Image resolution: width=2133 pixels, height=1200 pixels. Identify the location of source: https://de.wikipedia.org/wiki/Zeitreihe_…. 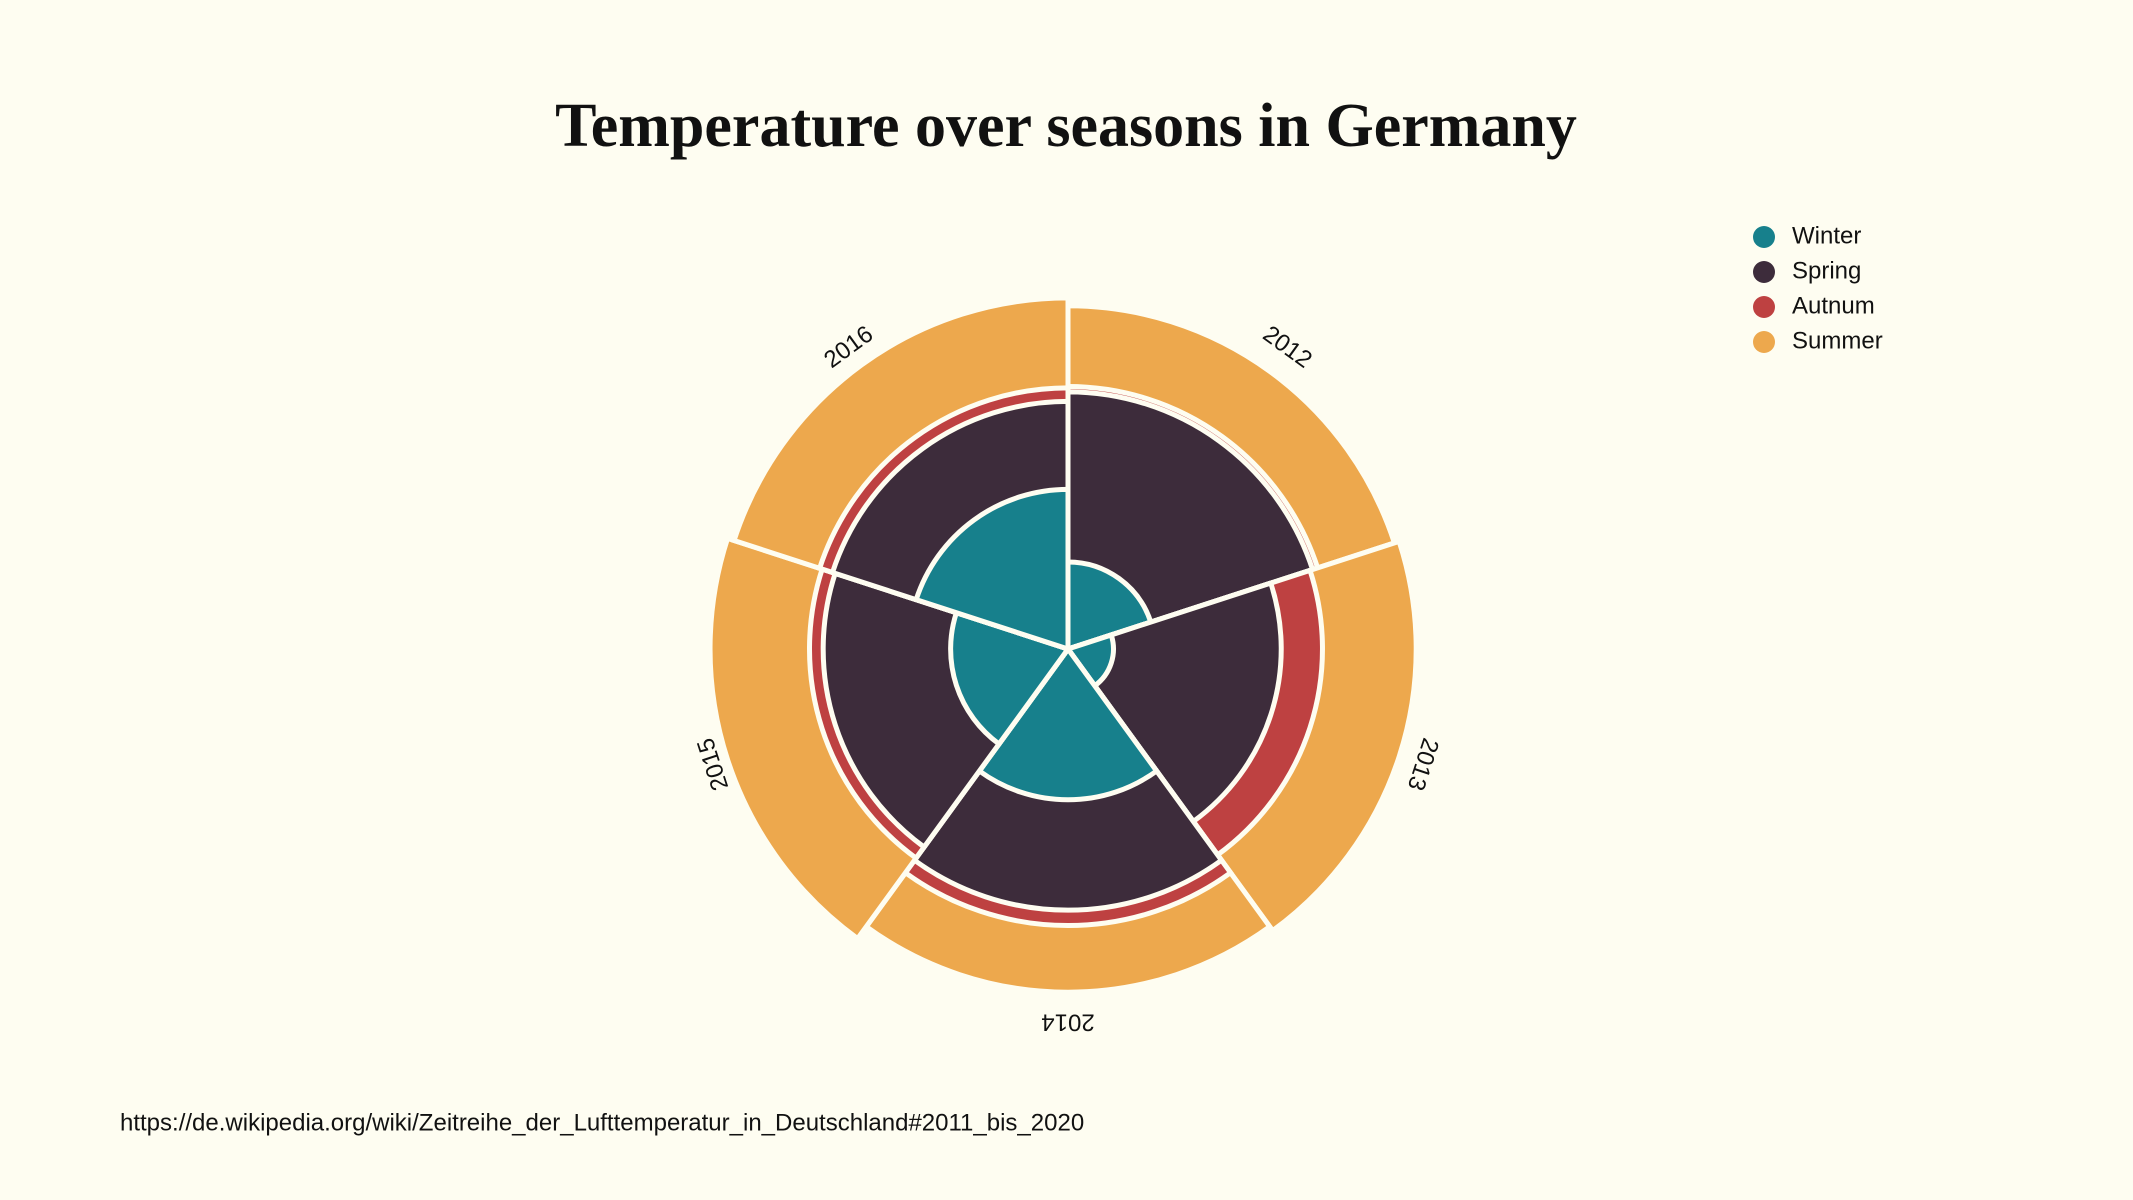
(602, 1122).